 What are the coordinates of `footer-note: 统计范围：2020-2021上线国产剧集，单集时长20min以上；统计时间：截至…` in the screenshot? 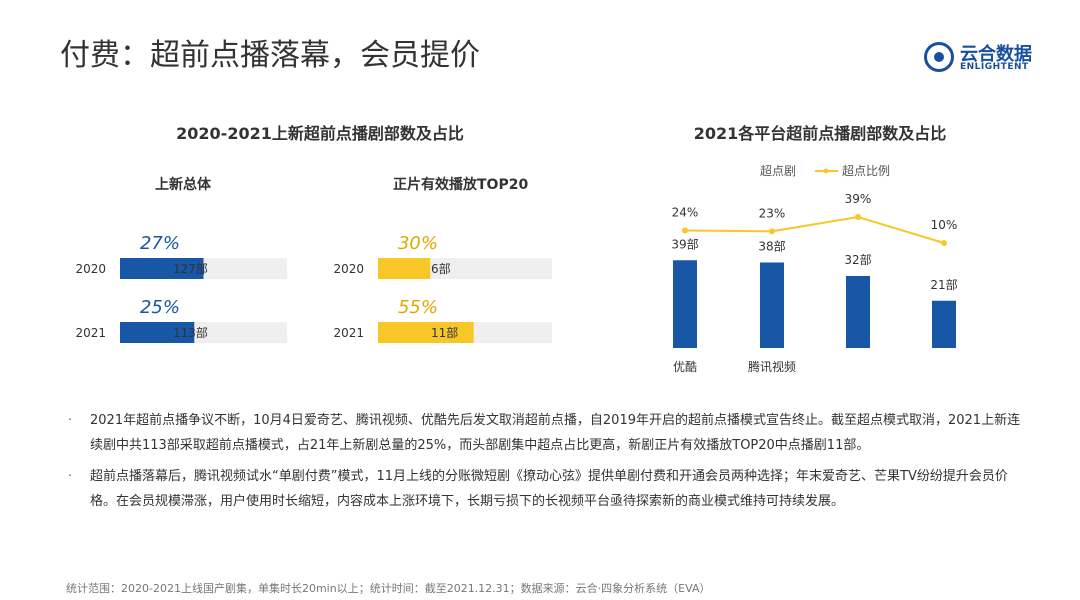 It's located at (388, 588).